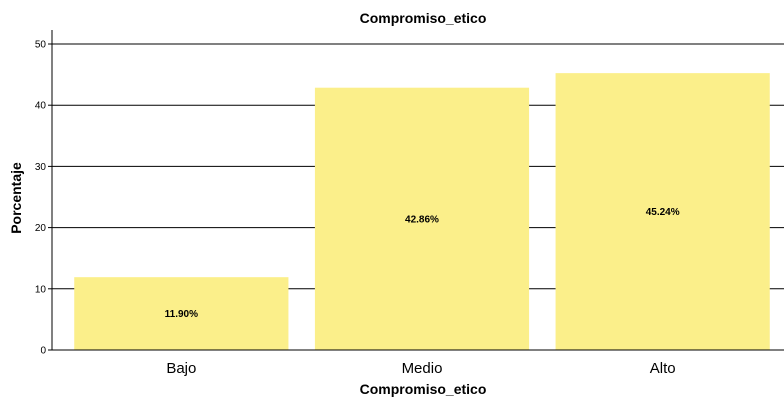  I want to click on x-axis-ticks: Bajo Medio Alto, so click(420, 368).